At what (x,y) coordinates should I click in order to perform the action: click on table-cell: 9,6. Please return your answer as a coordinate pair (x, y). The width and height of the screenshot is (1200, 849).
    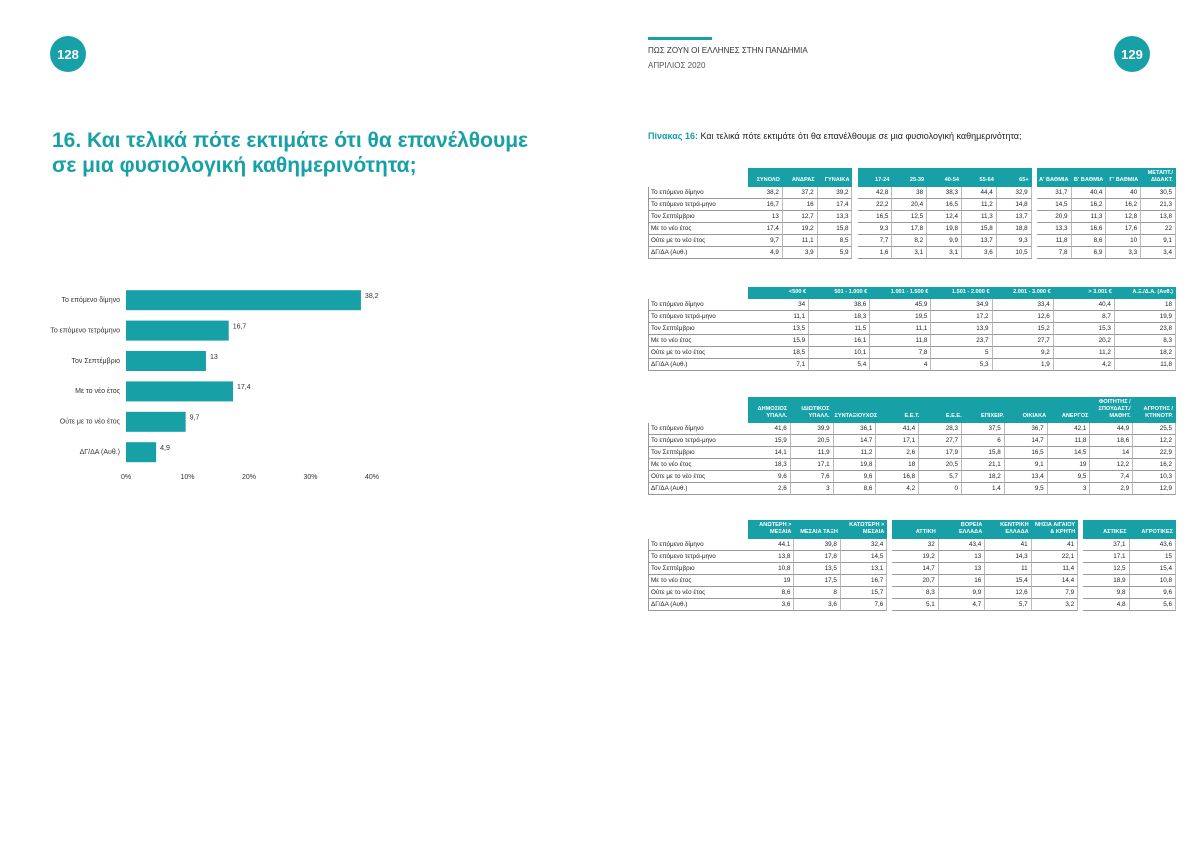
    Looking at the image, I should click on (769, 477).